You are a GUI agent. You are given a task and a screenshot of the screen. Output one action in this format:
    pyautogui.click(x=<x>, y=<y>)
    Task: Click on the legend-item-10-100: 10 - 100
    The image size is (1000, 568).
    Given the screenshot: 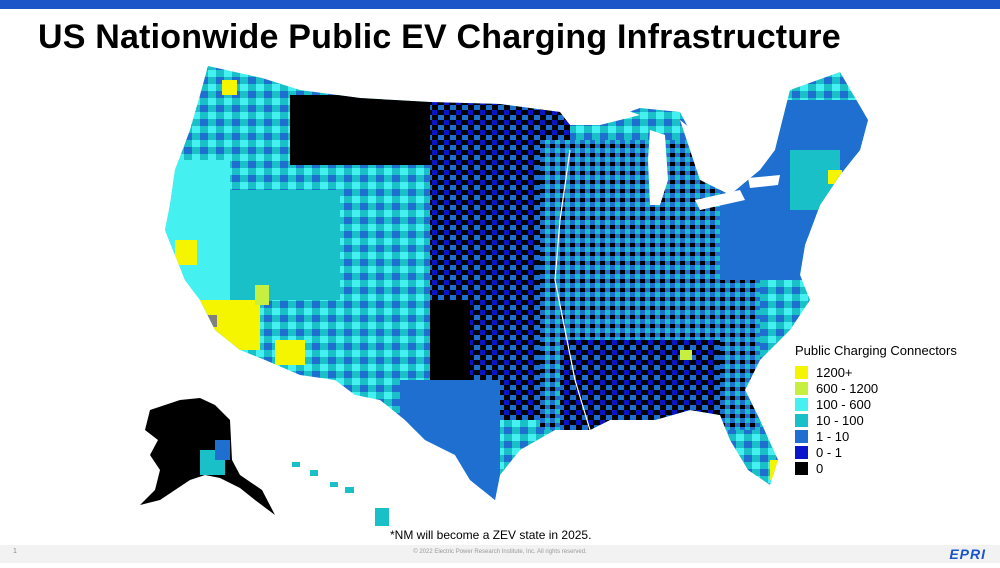 What is the action you would take?
    pyautogui.click(x=876, y=420)
    